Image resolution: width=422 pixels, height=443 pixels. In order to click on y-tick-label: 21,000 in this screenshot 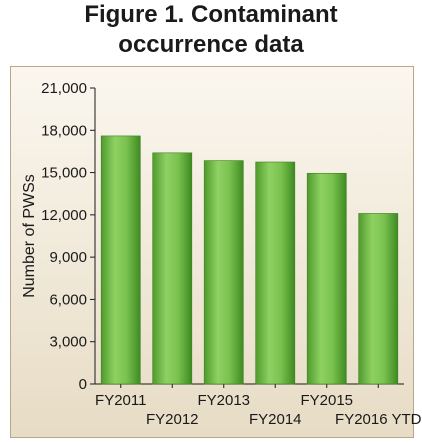, I will do `click(64, 88)`.